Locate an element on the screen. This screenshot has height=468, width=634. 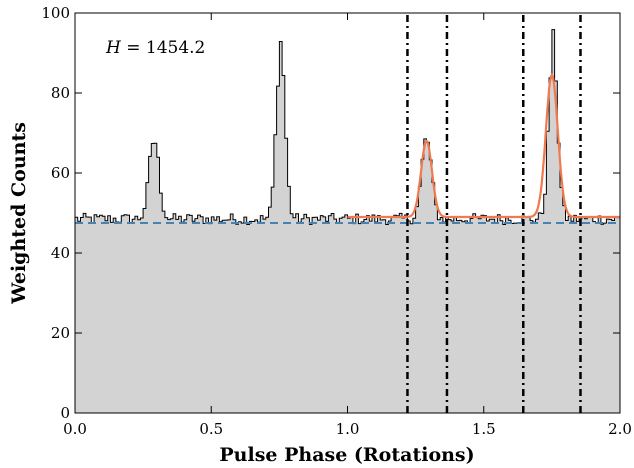
x-tick-label: 0.0 is located at coordinates (75, 429).